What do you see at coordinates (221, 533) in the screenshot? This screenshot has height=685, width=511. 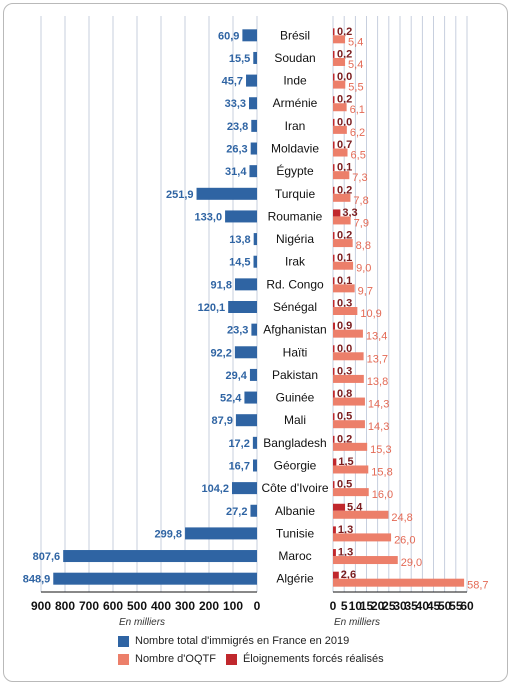 I see `bar-immigrants-tunisie` at bounding box center [221, 533].